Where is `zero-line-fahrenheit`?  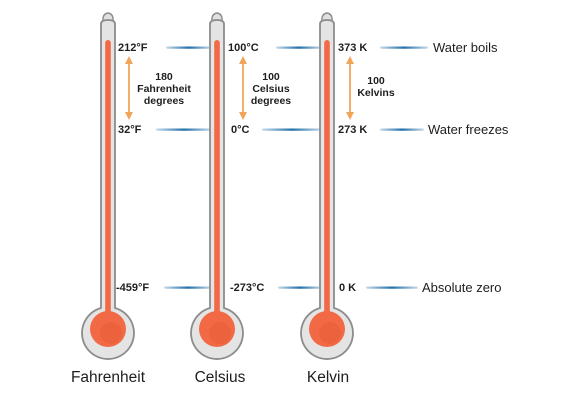 zero-line-fahrenheit is located at coordinates (188, 287).